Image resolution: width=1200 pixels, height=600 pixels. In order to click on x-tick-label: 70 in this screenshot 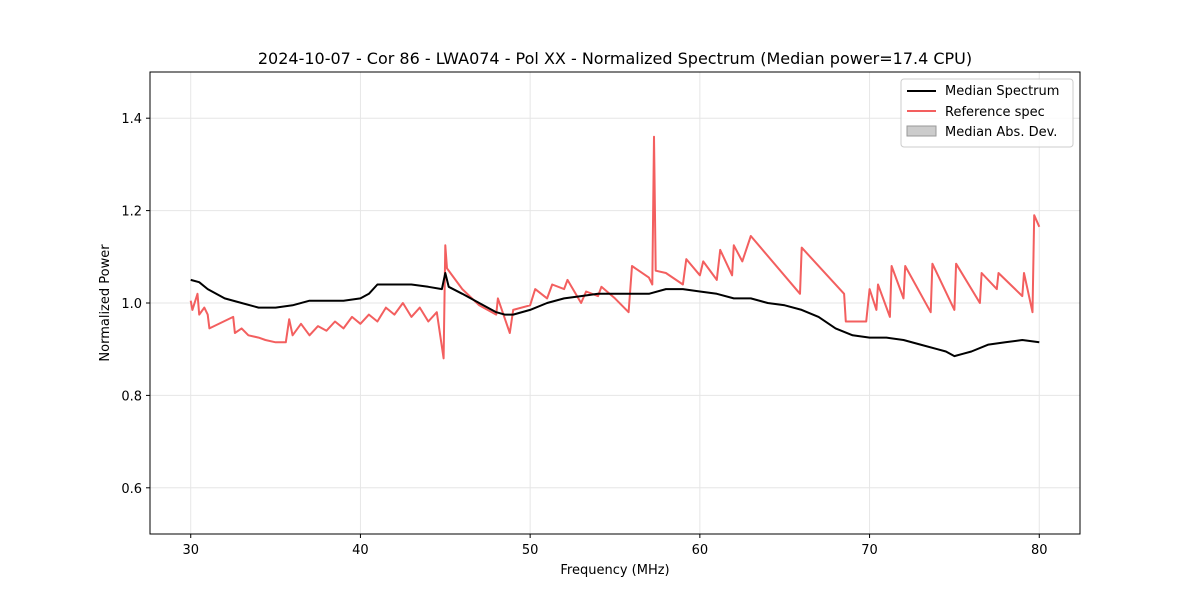, I will do `click(869, 550)`.